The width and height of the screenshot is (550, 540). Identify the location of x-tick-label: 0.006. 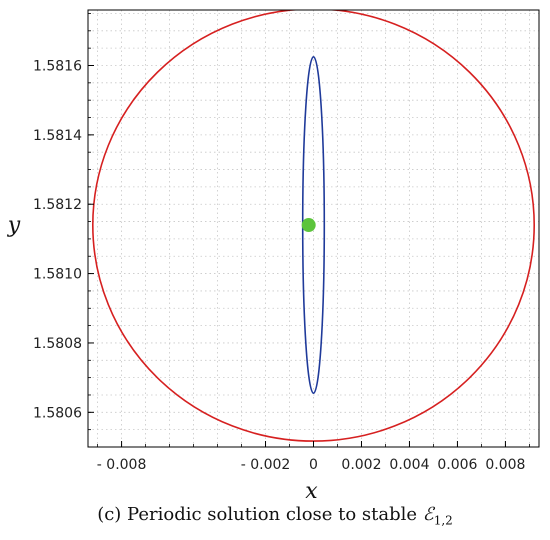
(457, 465).